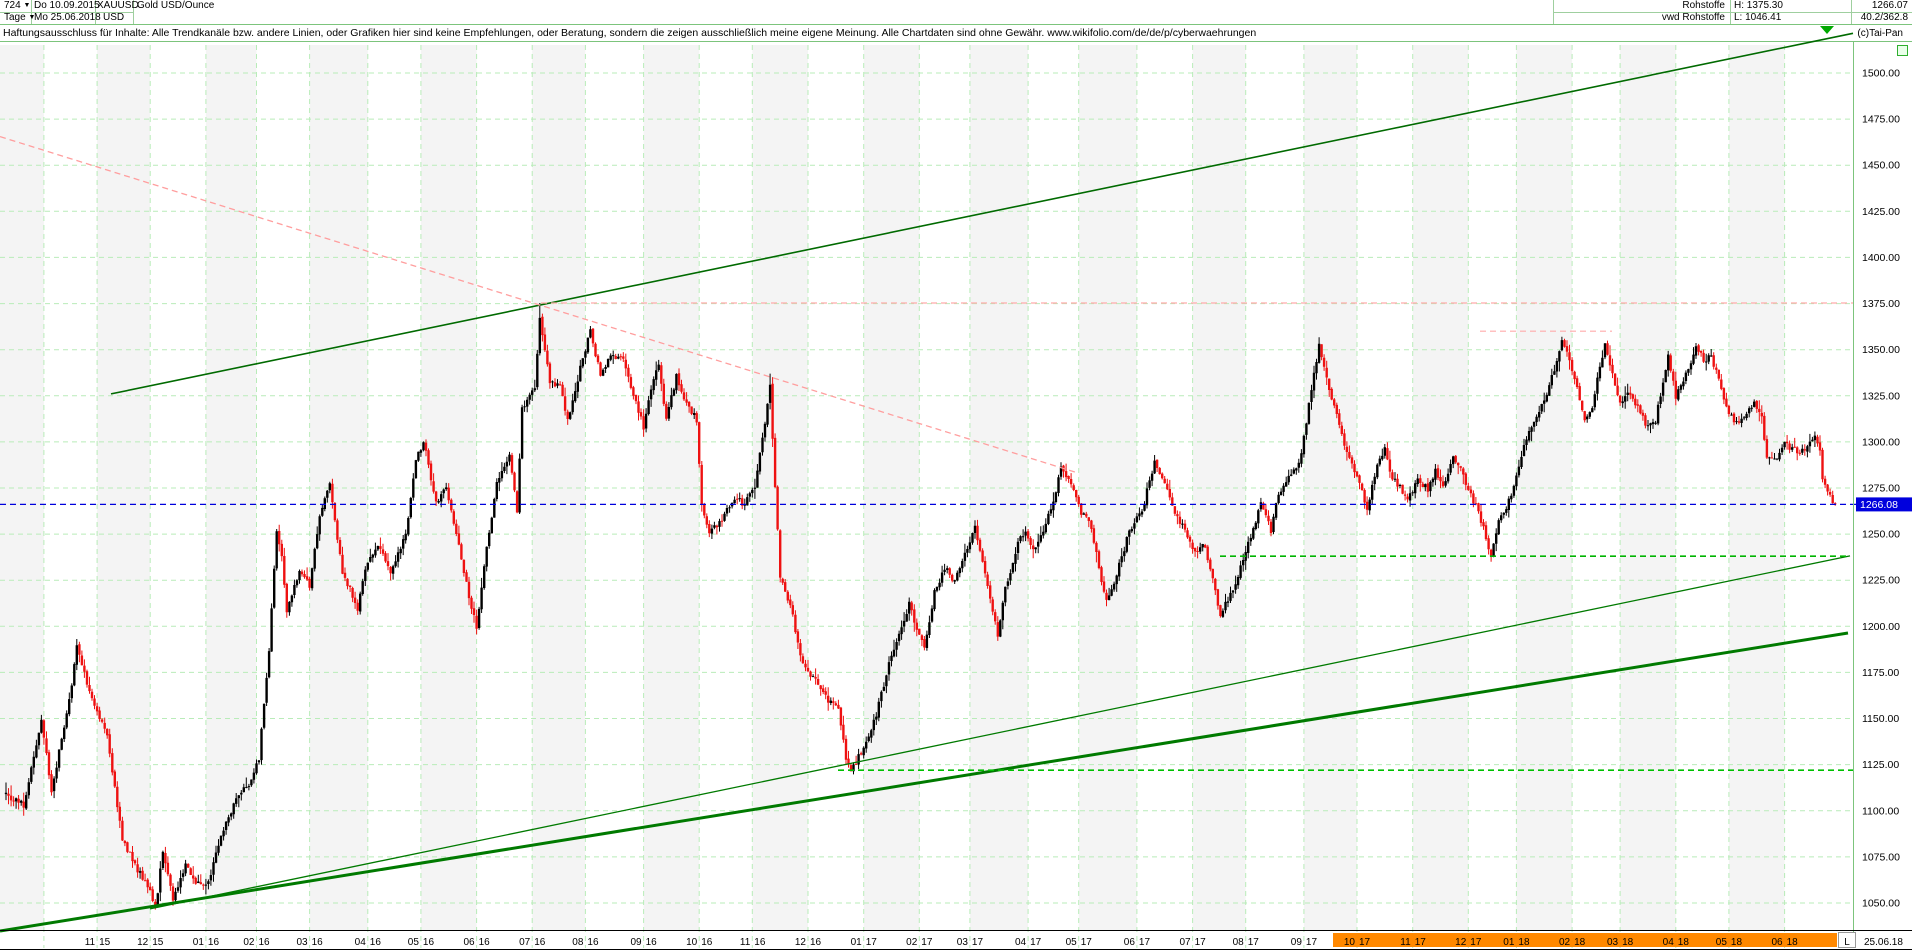 This screenshot has width=1912, height=952. Describe the element at coordinates (176, 5) in the screenshot. I see `instrument-name: Gold USD/Ounce` at that location.